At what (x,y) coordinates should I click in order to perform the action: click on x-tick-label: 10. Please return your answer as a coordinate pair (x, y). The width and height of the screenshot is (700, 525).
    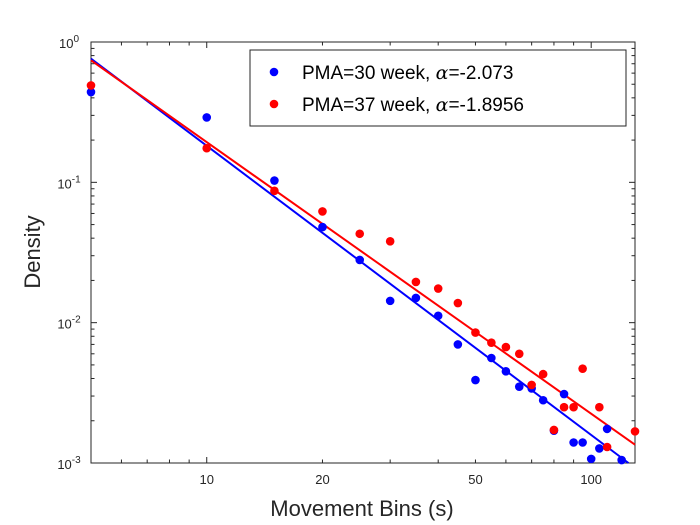
    Looking at the image, I should click on (206, 479).